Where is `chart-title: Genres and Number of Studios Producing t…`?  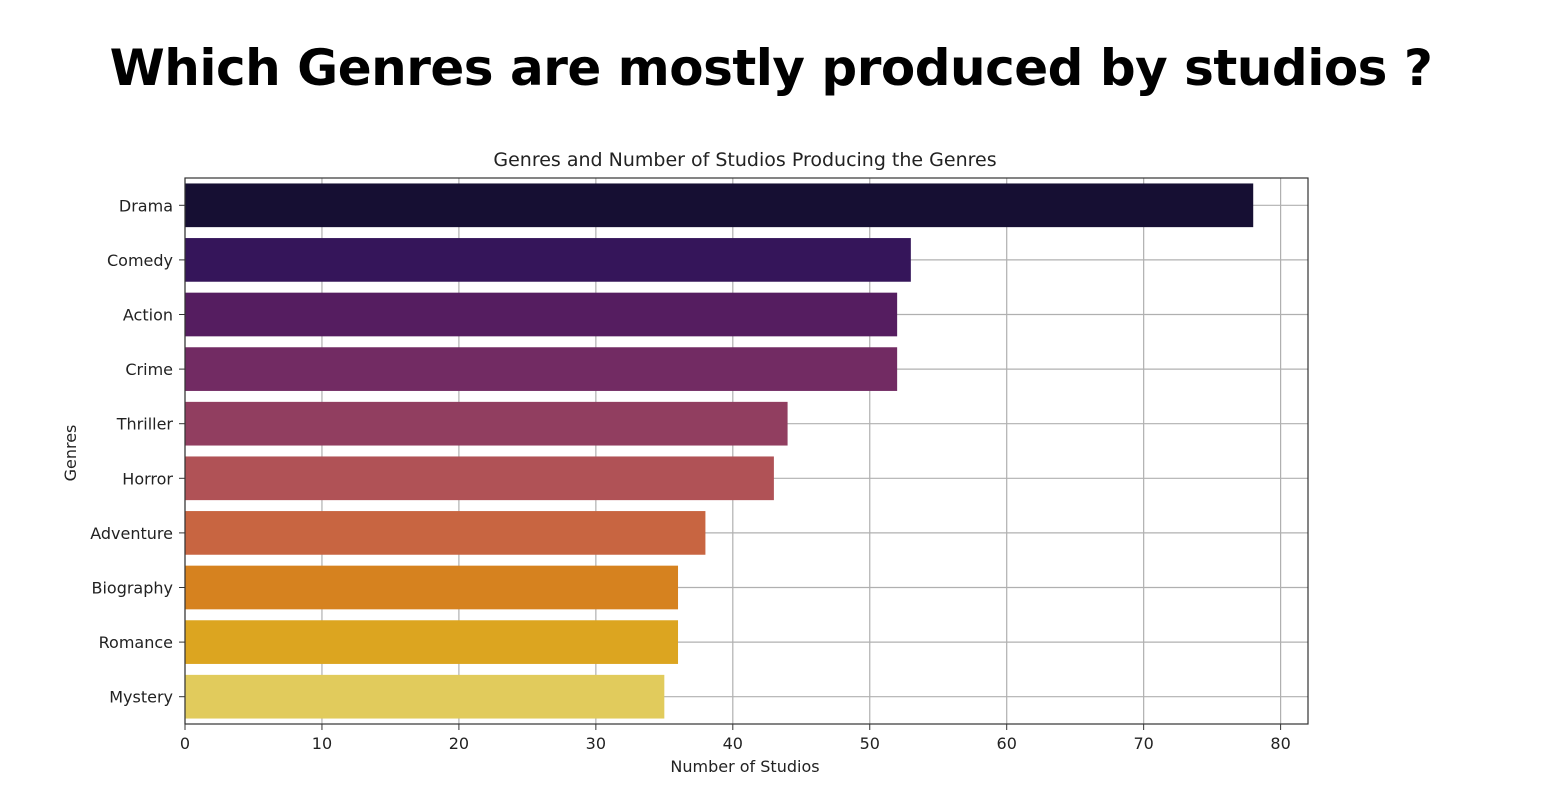
chart-title: Genres and Number of Studios Producing t… is located at coordinates (744, 160).